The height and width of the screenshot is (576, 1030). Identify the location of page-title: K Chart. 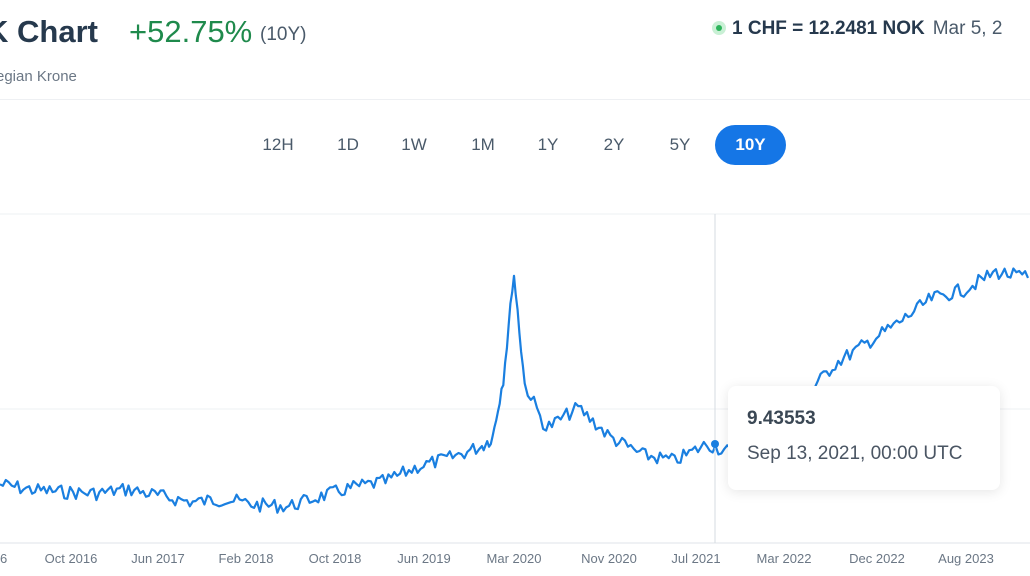
(49, 31).